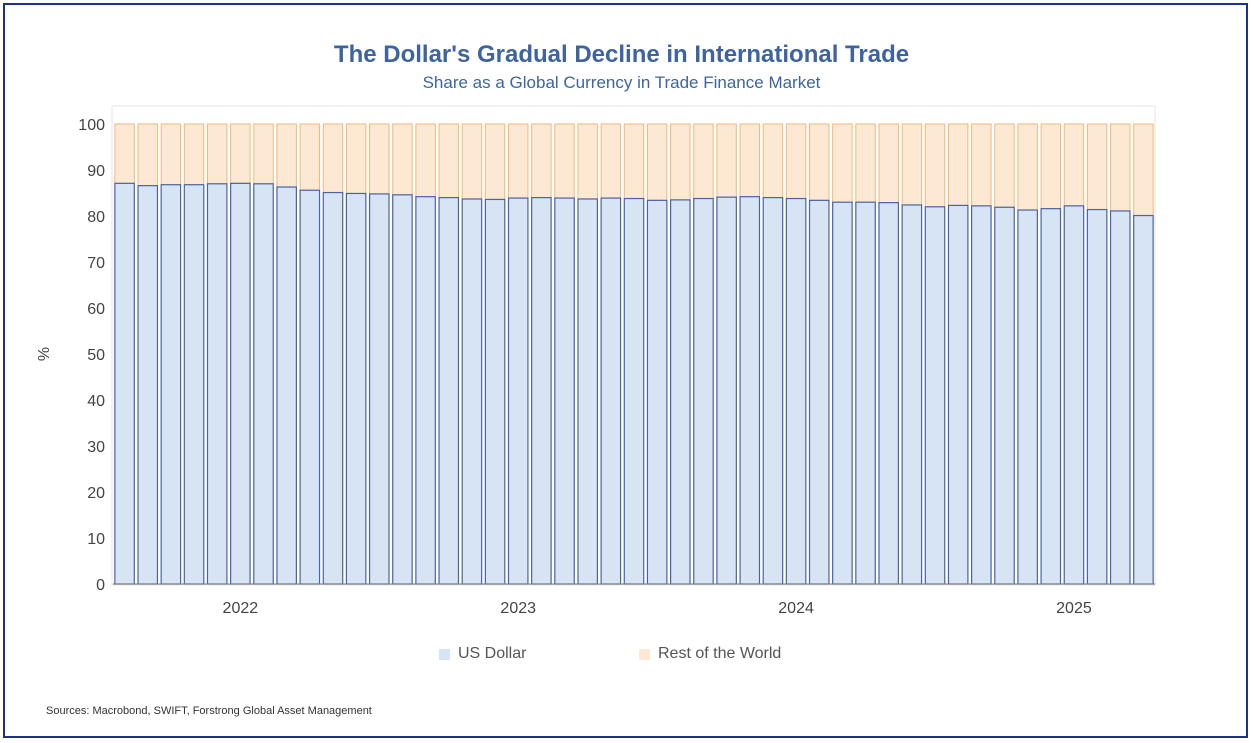 This screenshot has height=743, width=1253. Describe the element at coordinates (96, 401) in the screenshot. I see `y-tick-40: 40` at that location.